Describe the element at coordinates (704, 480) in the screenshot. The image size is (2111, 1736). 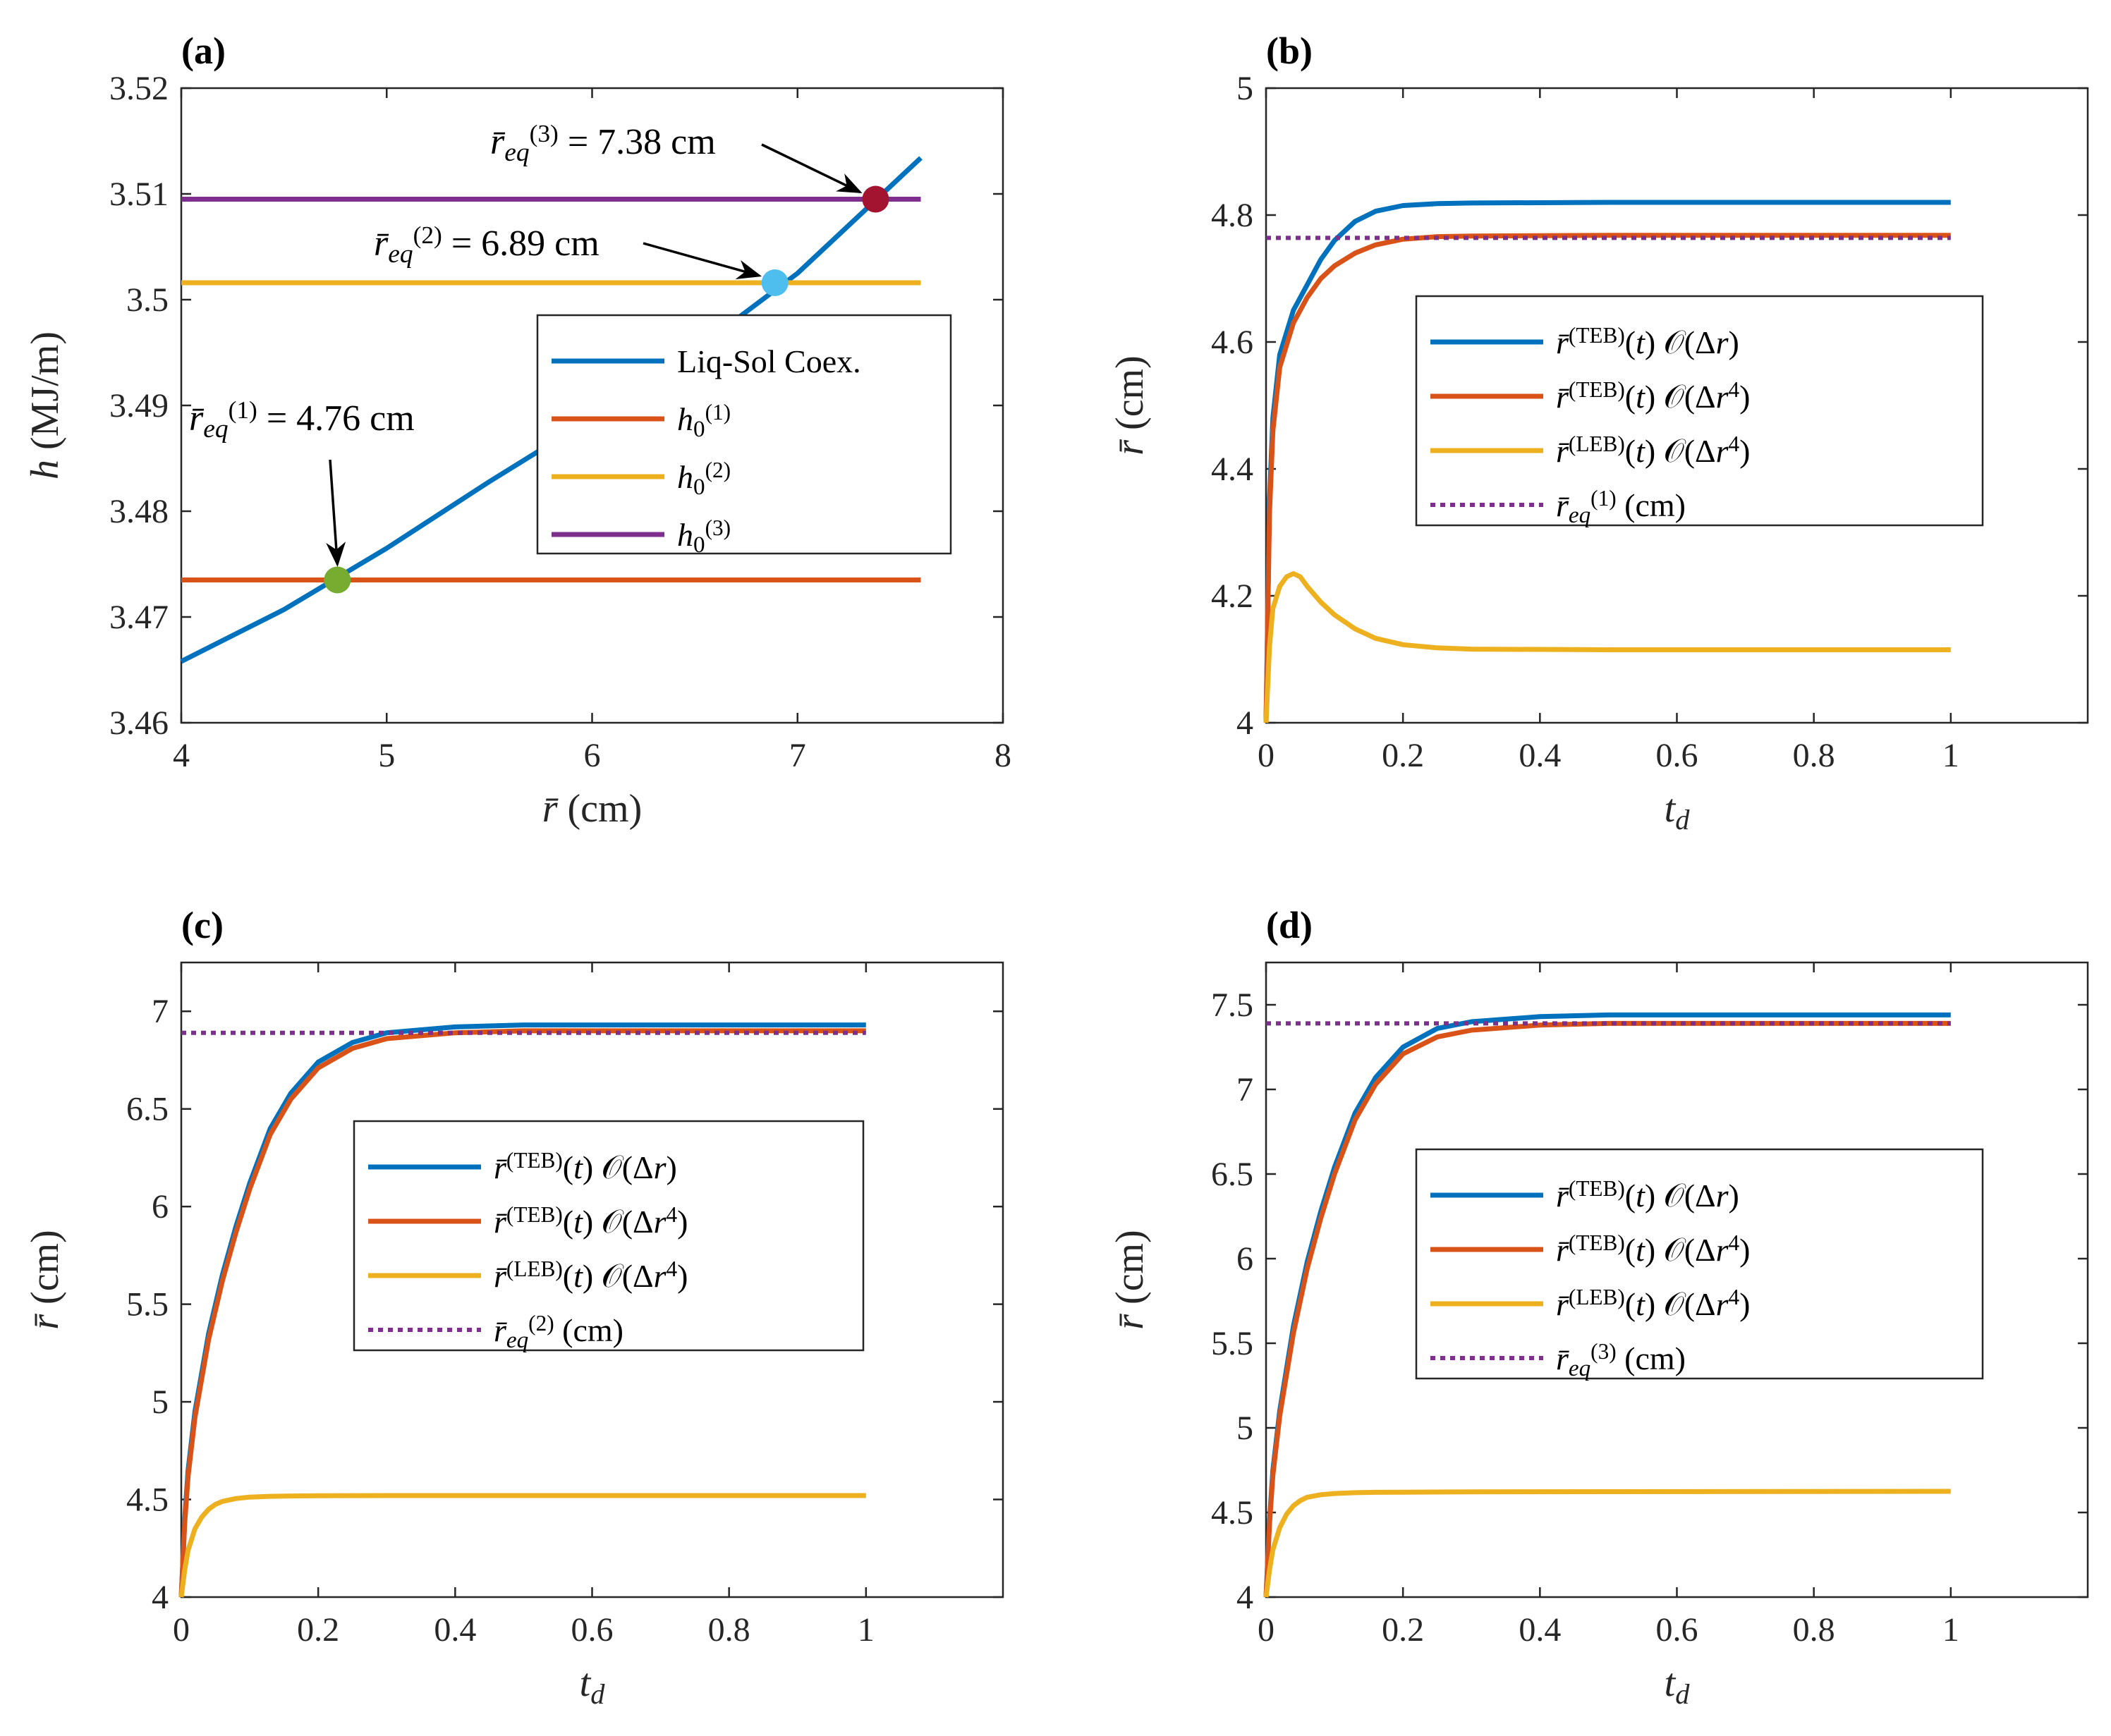
I see `legend-label: h0(2)` at that location.